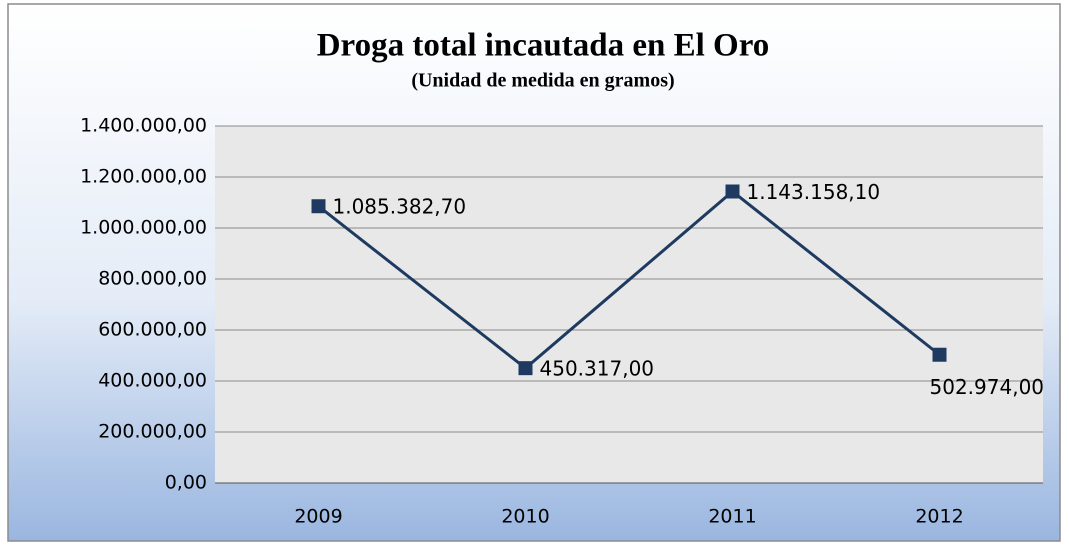  I want to click on y-tick-label: 200.000,00, so click(152, 432).